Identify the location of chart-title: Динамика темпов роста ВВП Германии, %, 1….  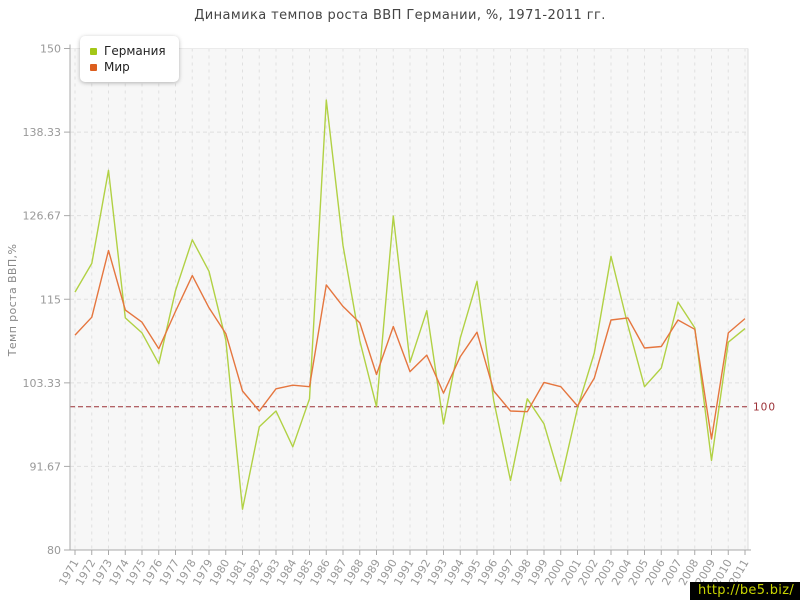
(400, 15).